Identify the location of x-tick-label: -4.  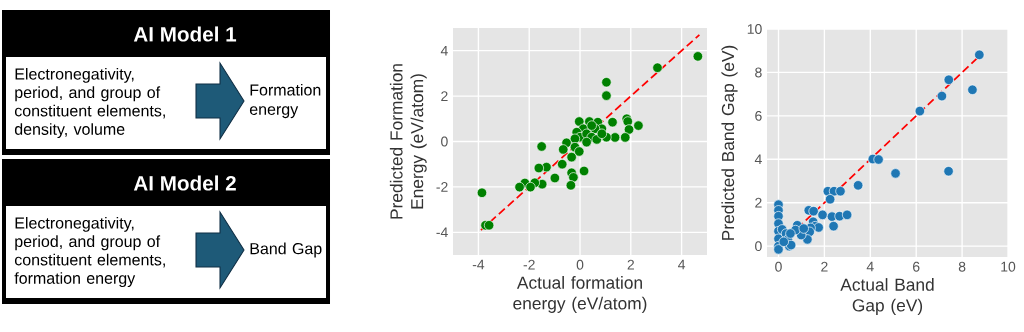
(478, 264).